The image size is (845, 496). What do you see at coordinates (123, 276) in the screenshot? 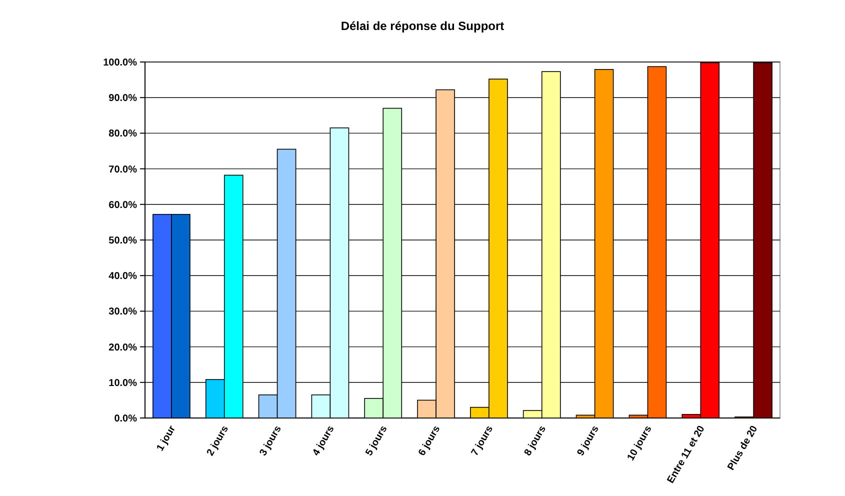
I see `y-tick-label: 40.0%` at bounding box center [123, 276].